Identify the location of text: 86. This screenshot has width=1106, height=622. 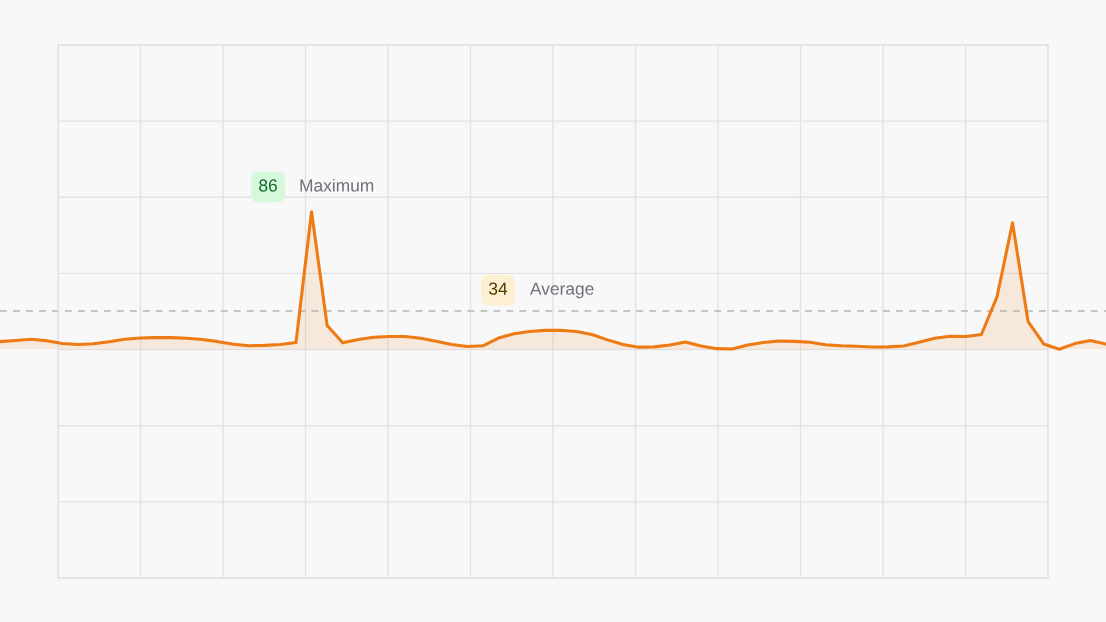
(268, 185).